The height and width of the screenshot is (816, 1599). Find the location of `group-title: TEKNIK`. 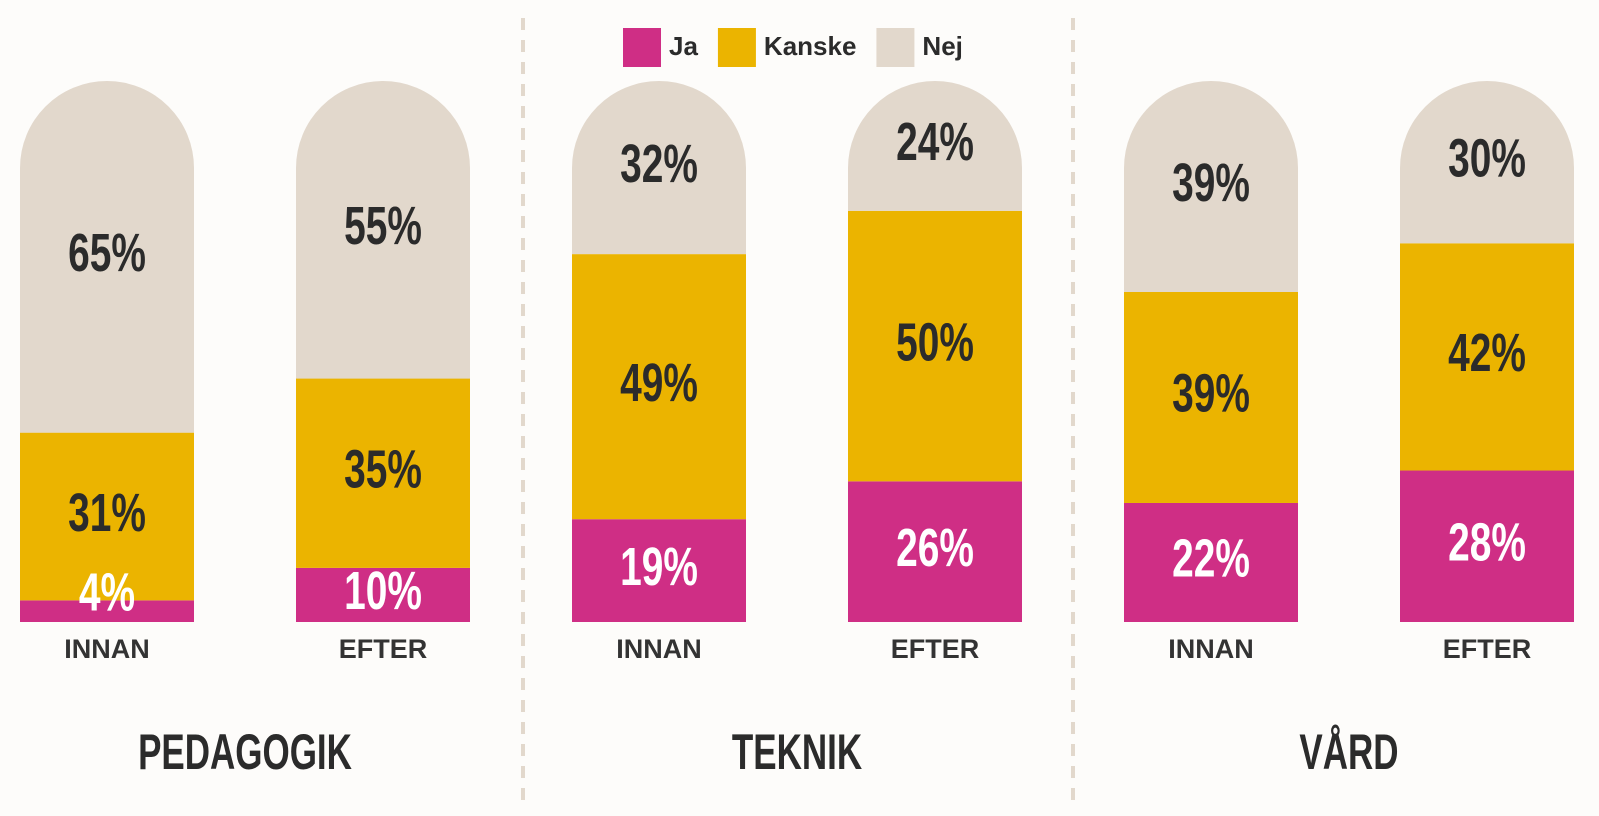

group-title: TEKNIK is located at coordinates (797, 753).